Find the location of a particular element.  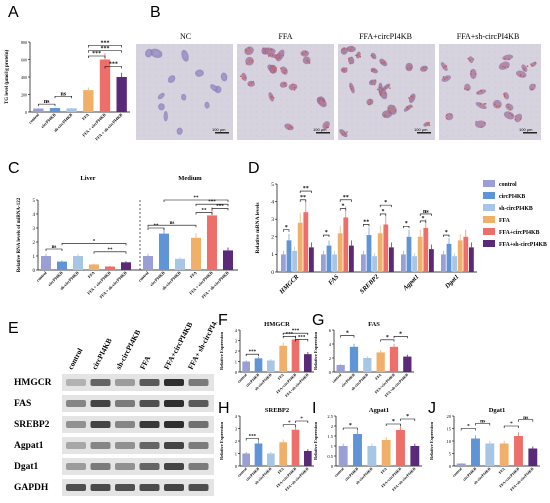

wb-lane-label: circPI4KB is located at coordinates (102, 354).